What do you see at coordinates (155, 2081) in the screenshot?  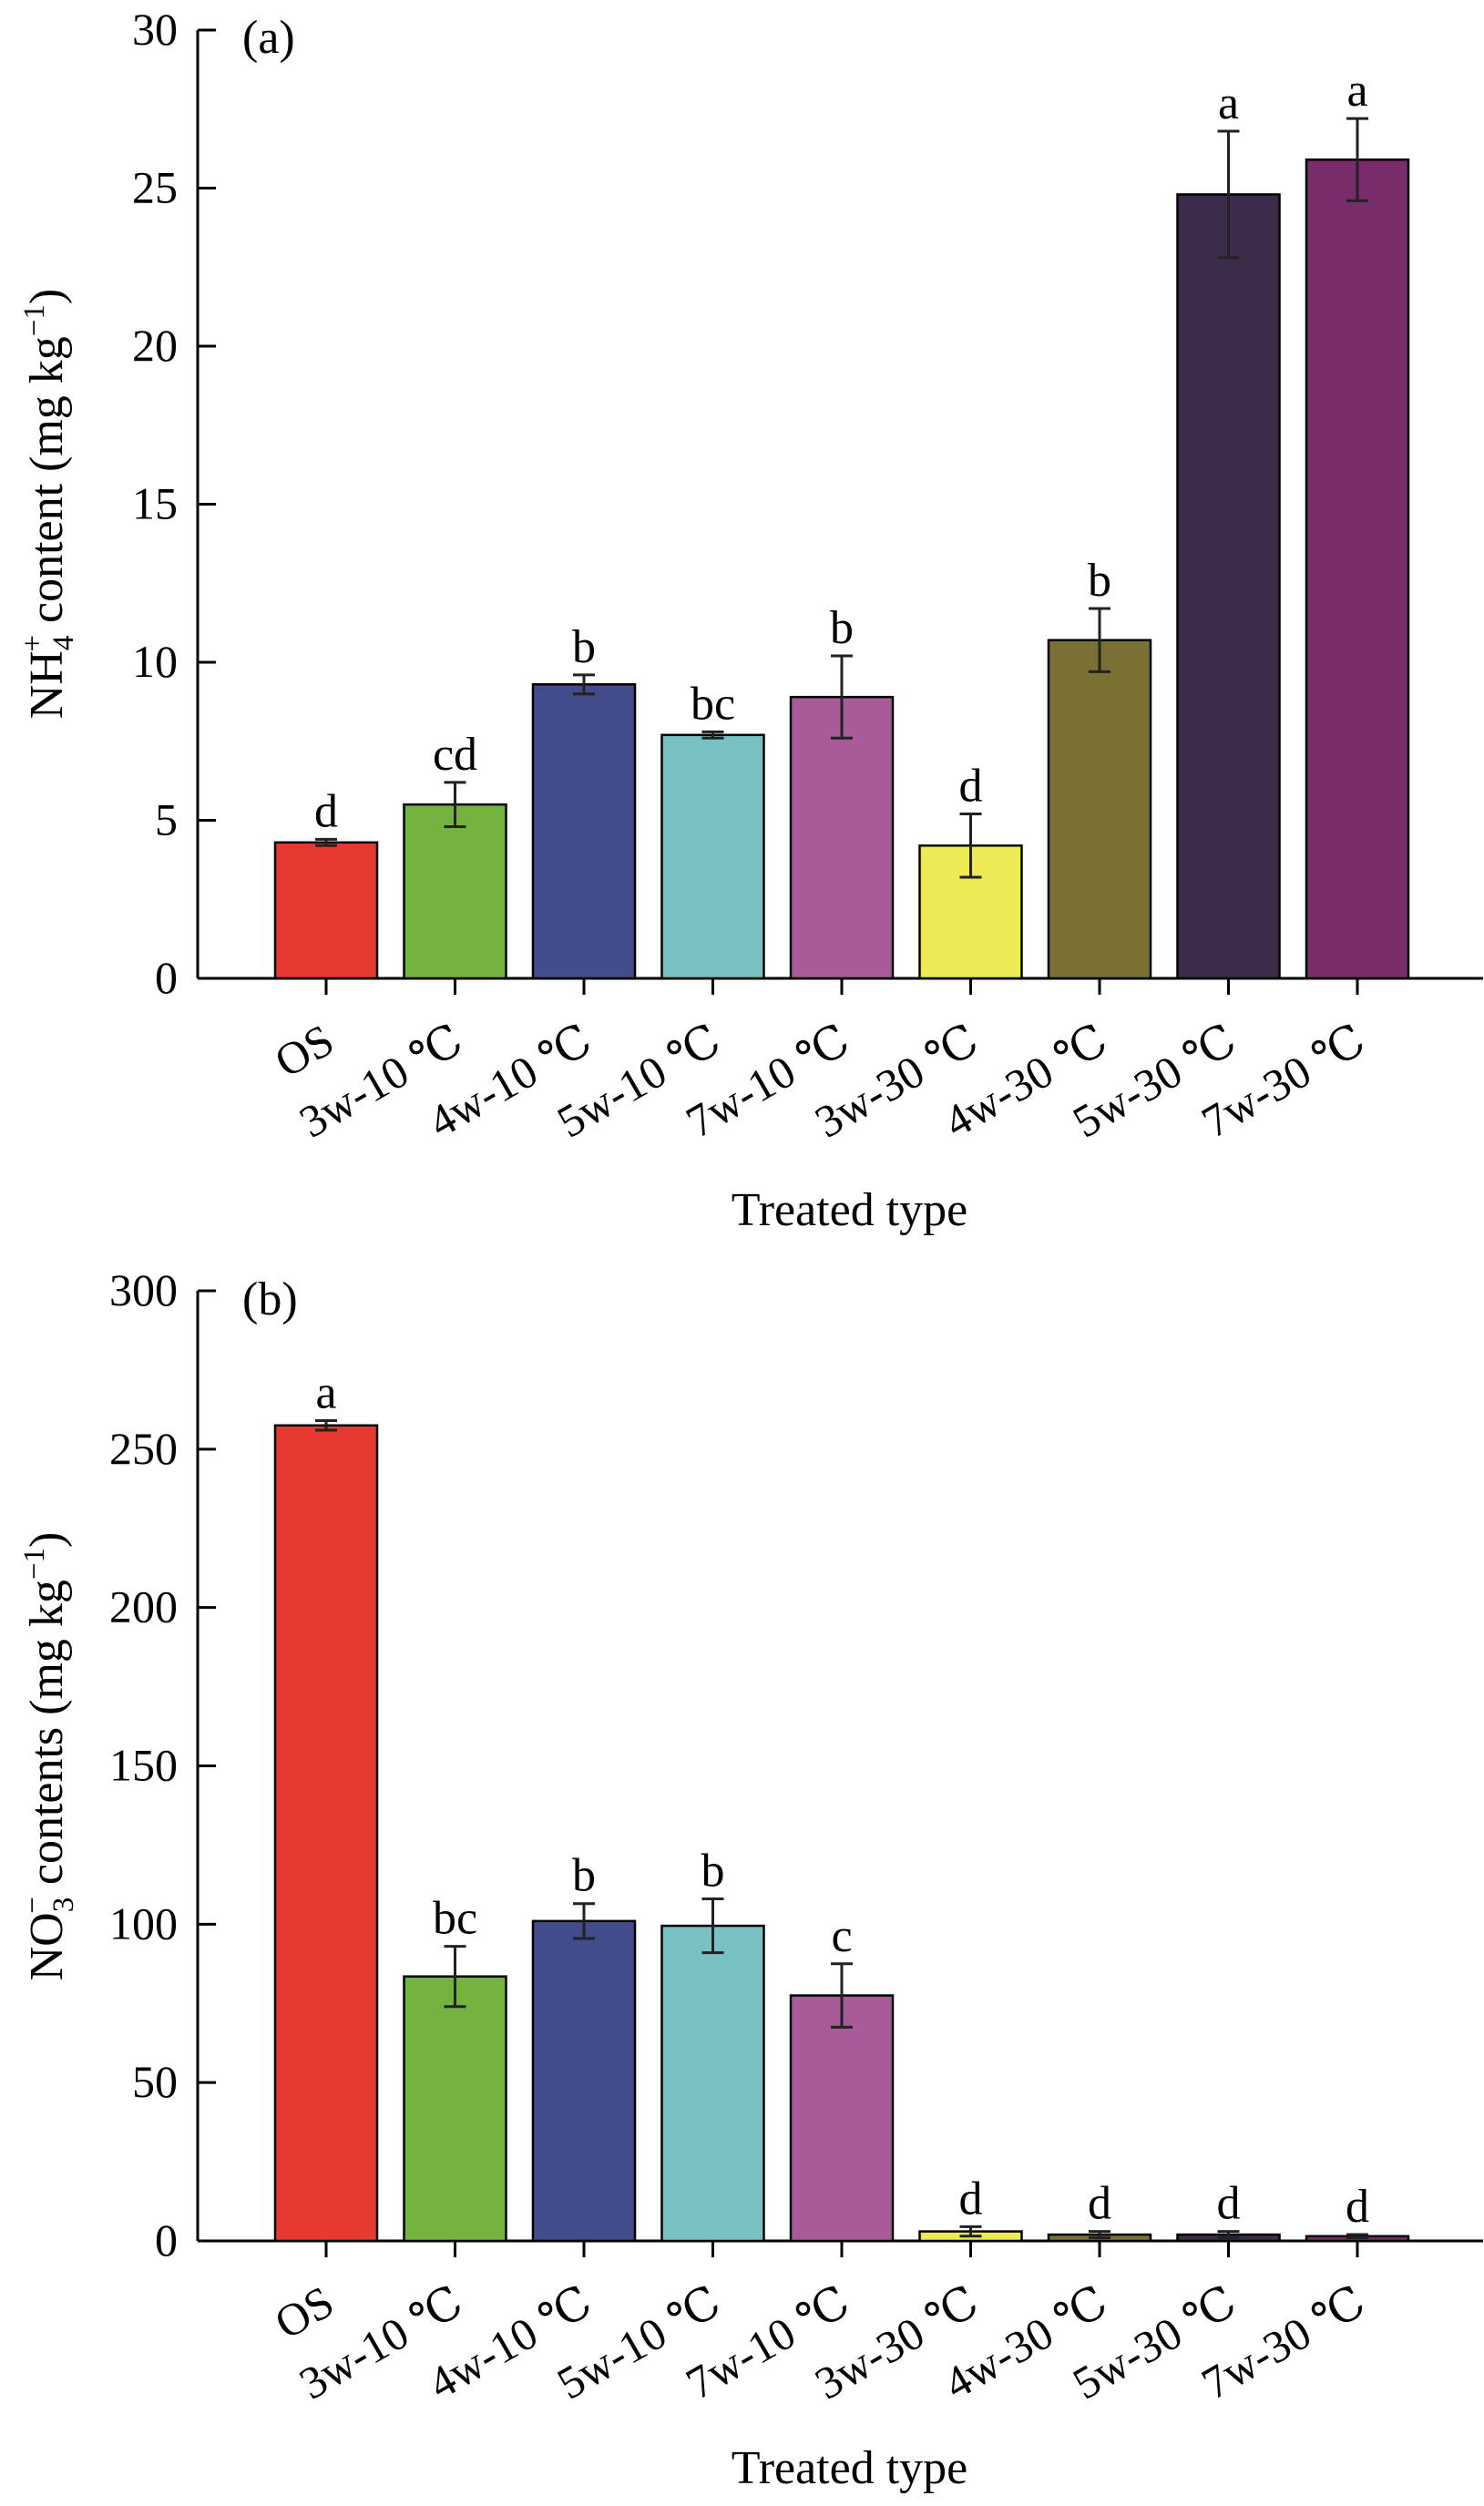 I see `y-tick-label: 50` at bounding box center [155, 2081].